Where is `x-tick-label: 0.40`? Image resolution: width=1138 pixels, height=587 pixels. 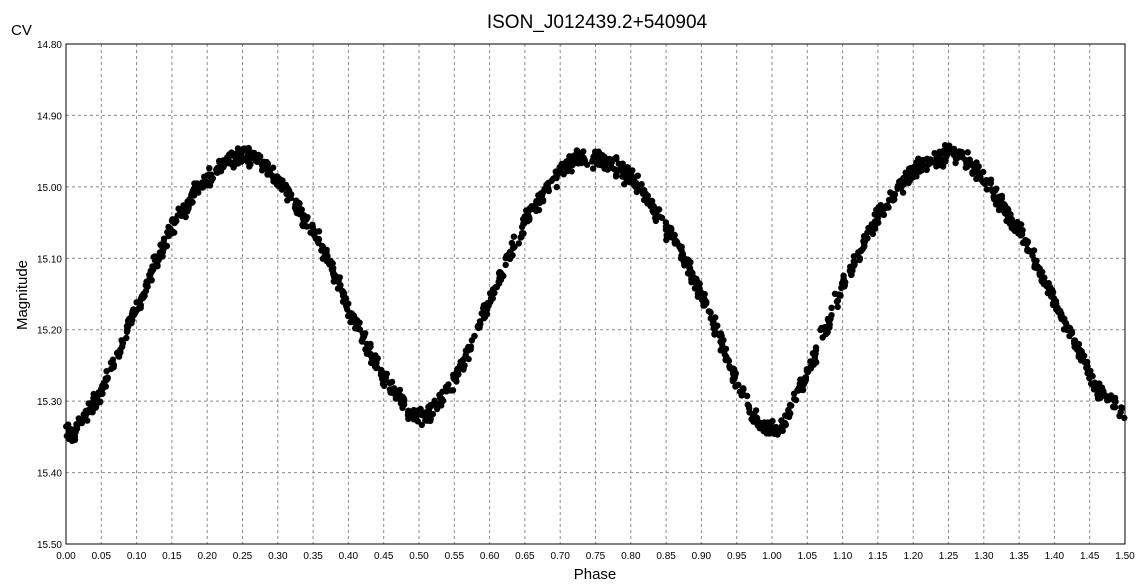
x-tick-label: 0.40 is located at coordinates (349, 556).